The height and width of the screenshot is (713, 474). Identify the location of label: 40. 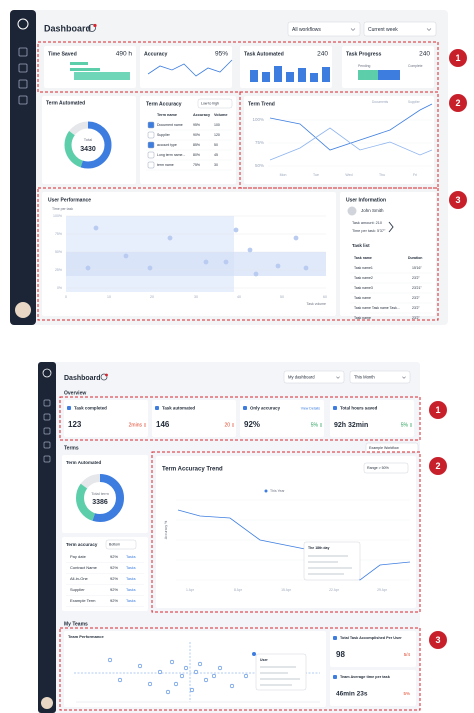
(239, 297).